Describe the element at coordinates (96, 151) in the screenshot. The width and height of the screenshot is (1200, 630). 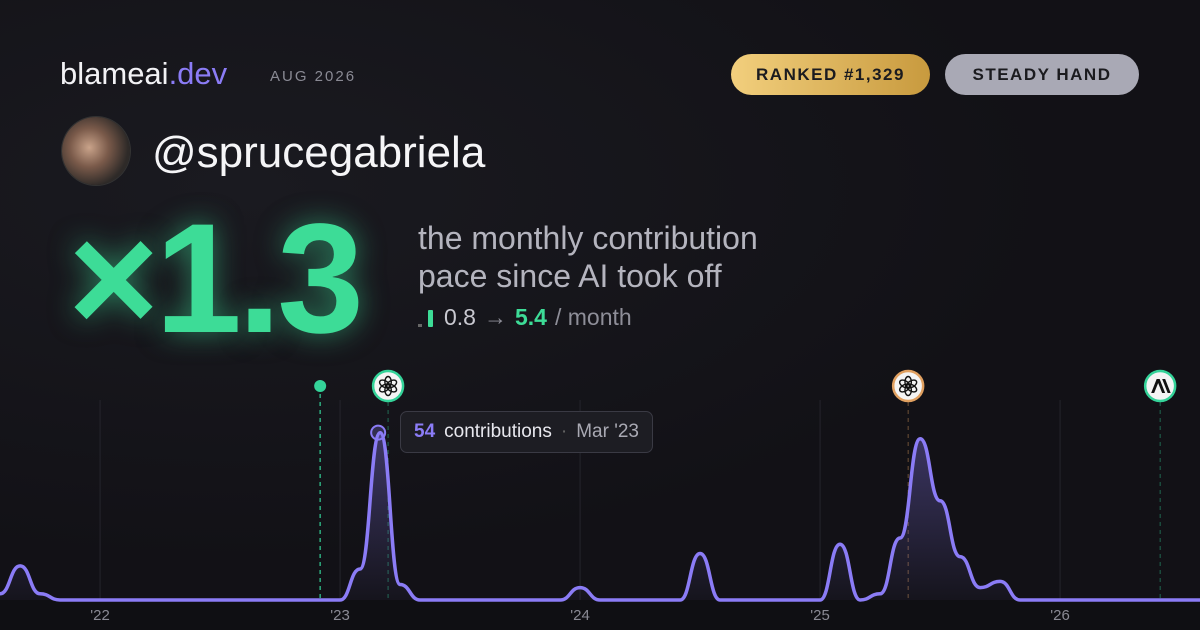
I see `avatar` at that location.